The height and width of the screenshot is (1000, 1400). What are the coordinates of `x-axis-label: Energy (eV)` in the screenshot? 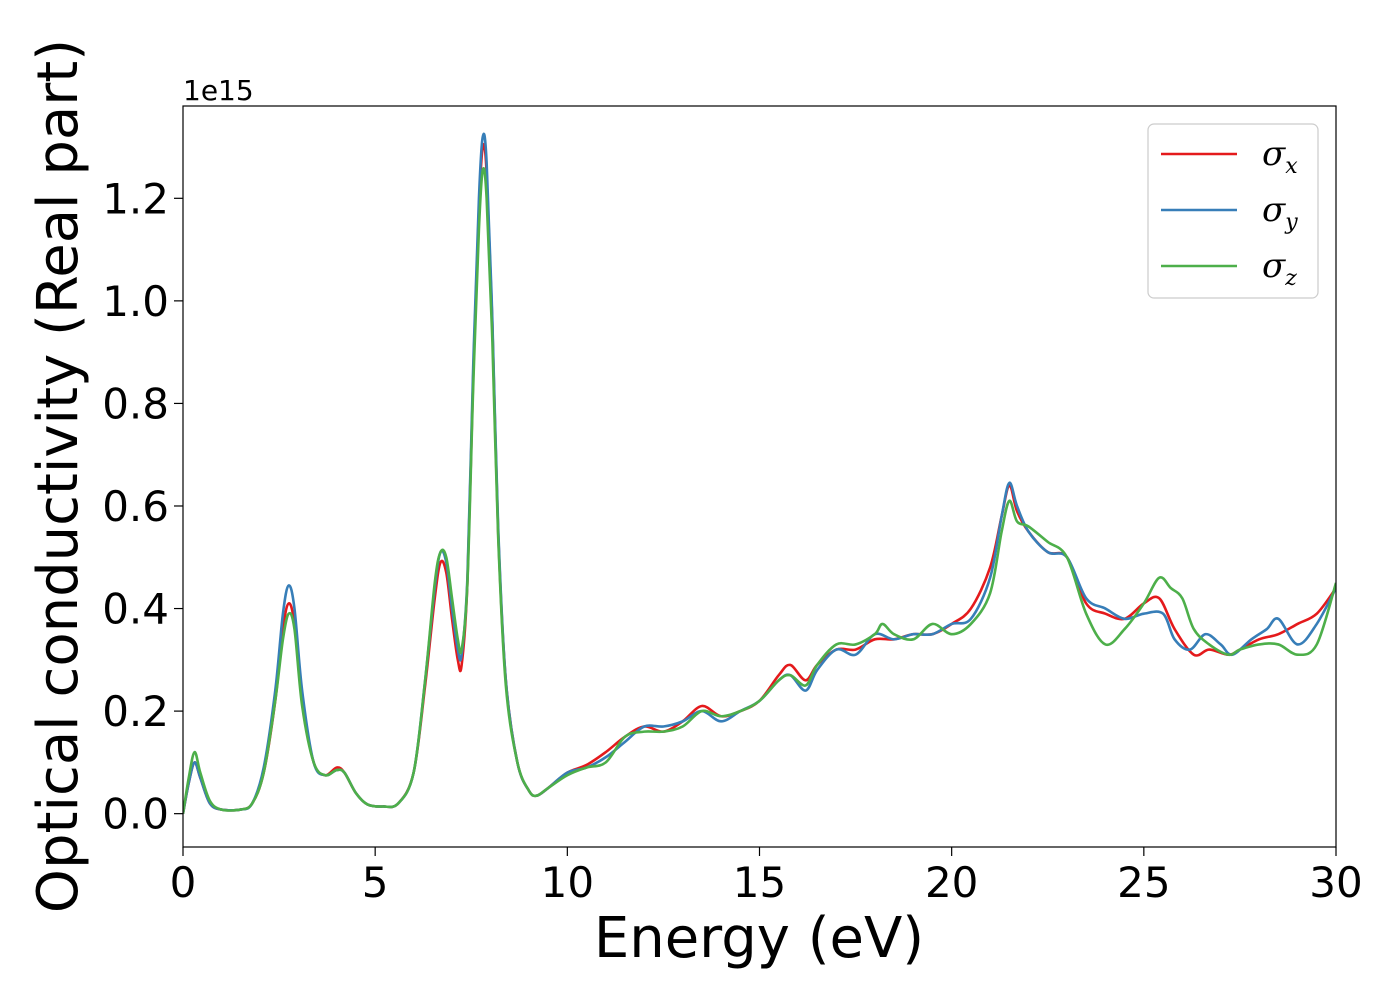 It's located at (759, 938).